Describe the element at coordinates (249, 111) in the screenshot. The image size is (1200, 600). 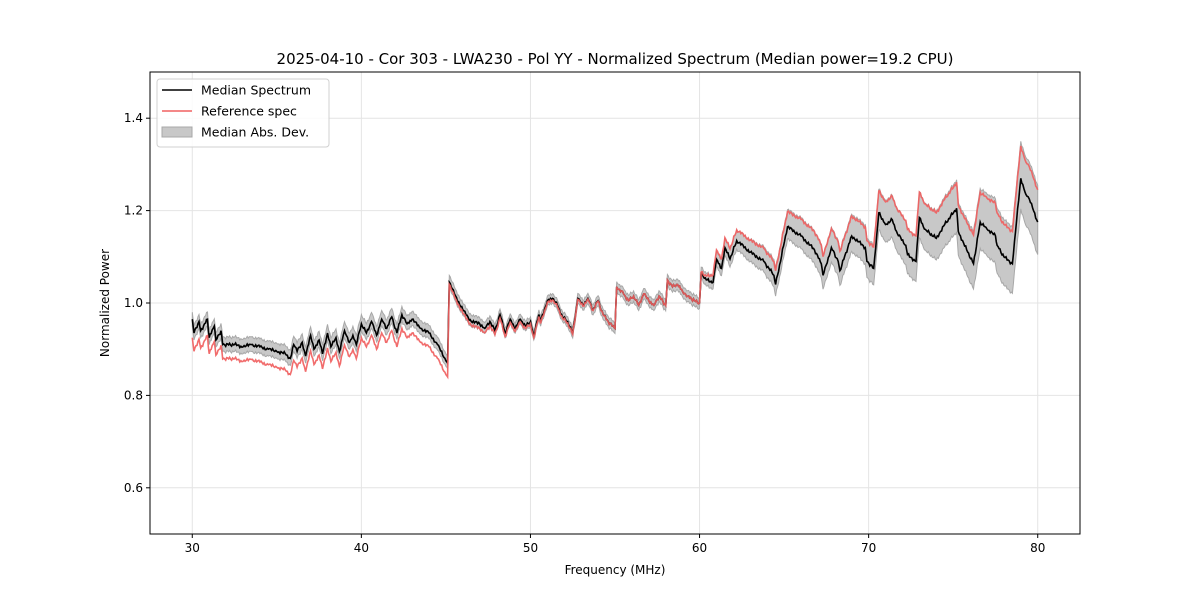
I see `legend-reference-label: Reference spec` at that location.